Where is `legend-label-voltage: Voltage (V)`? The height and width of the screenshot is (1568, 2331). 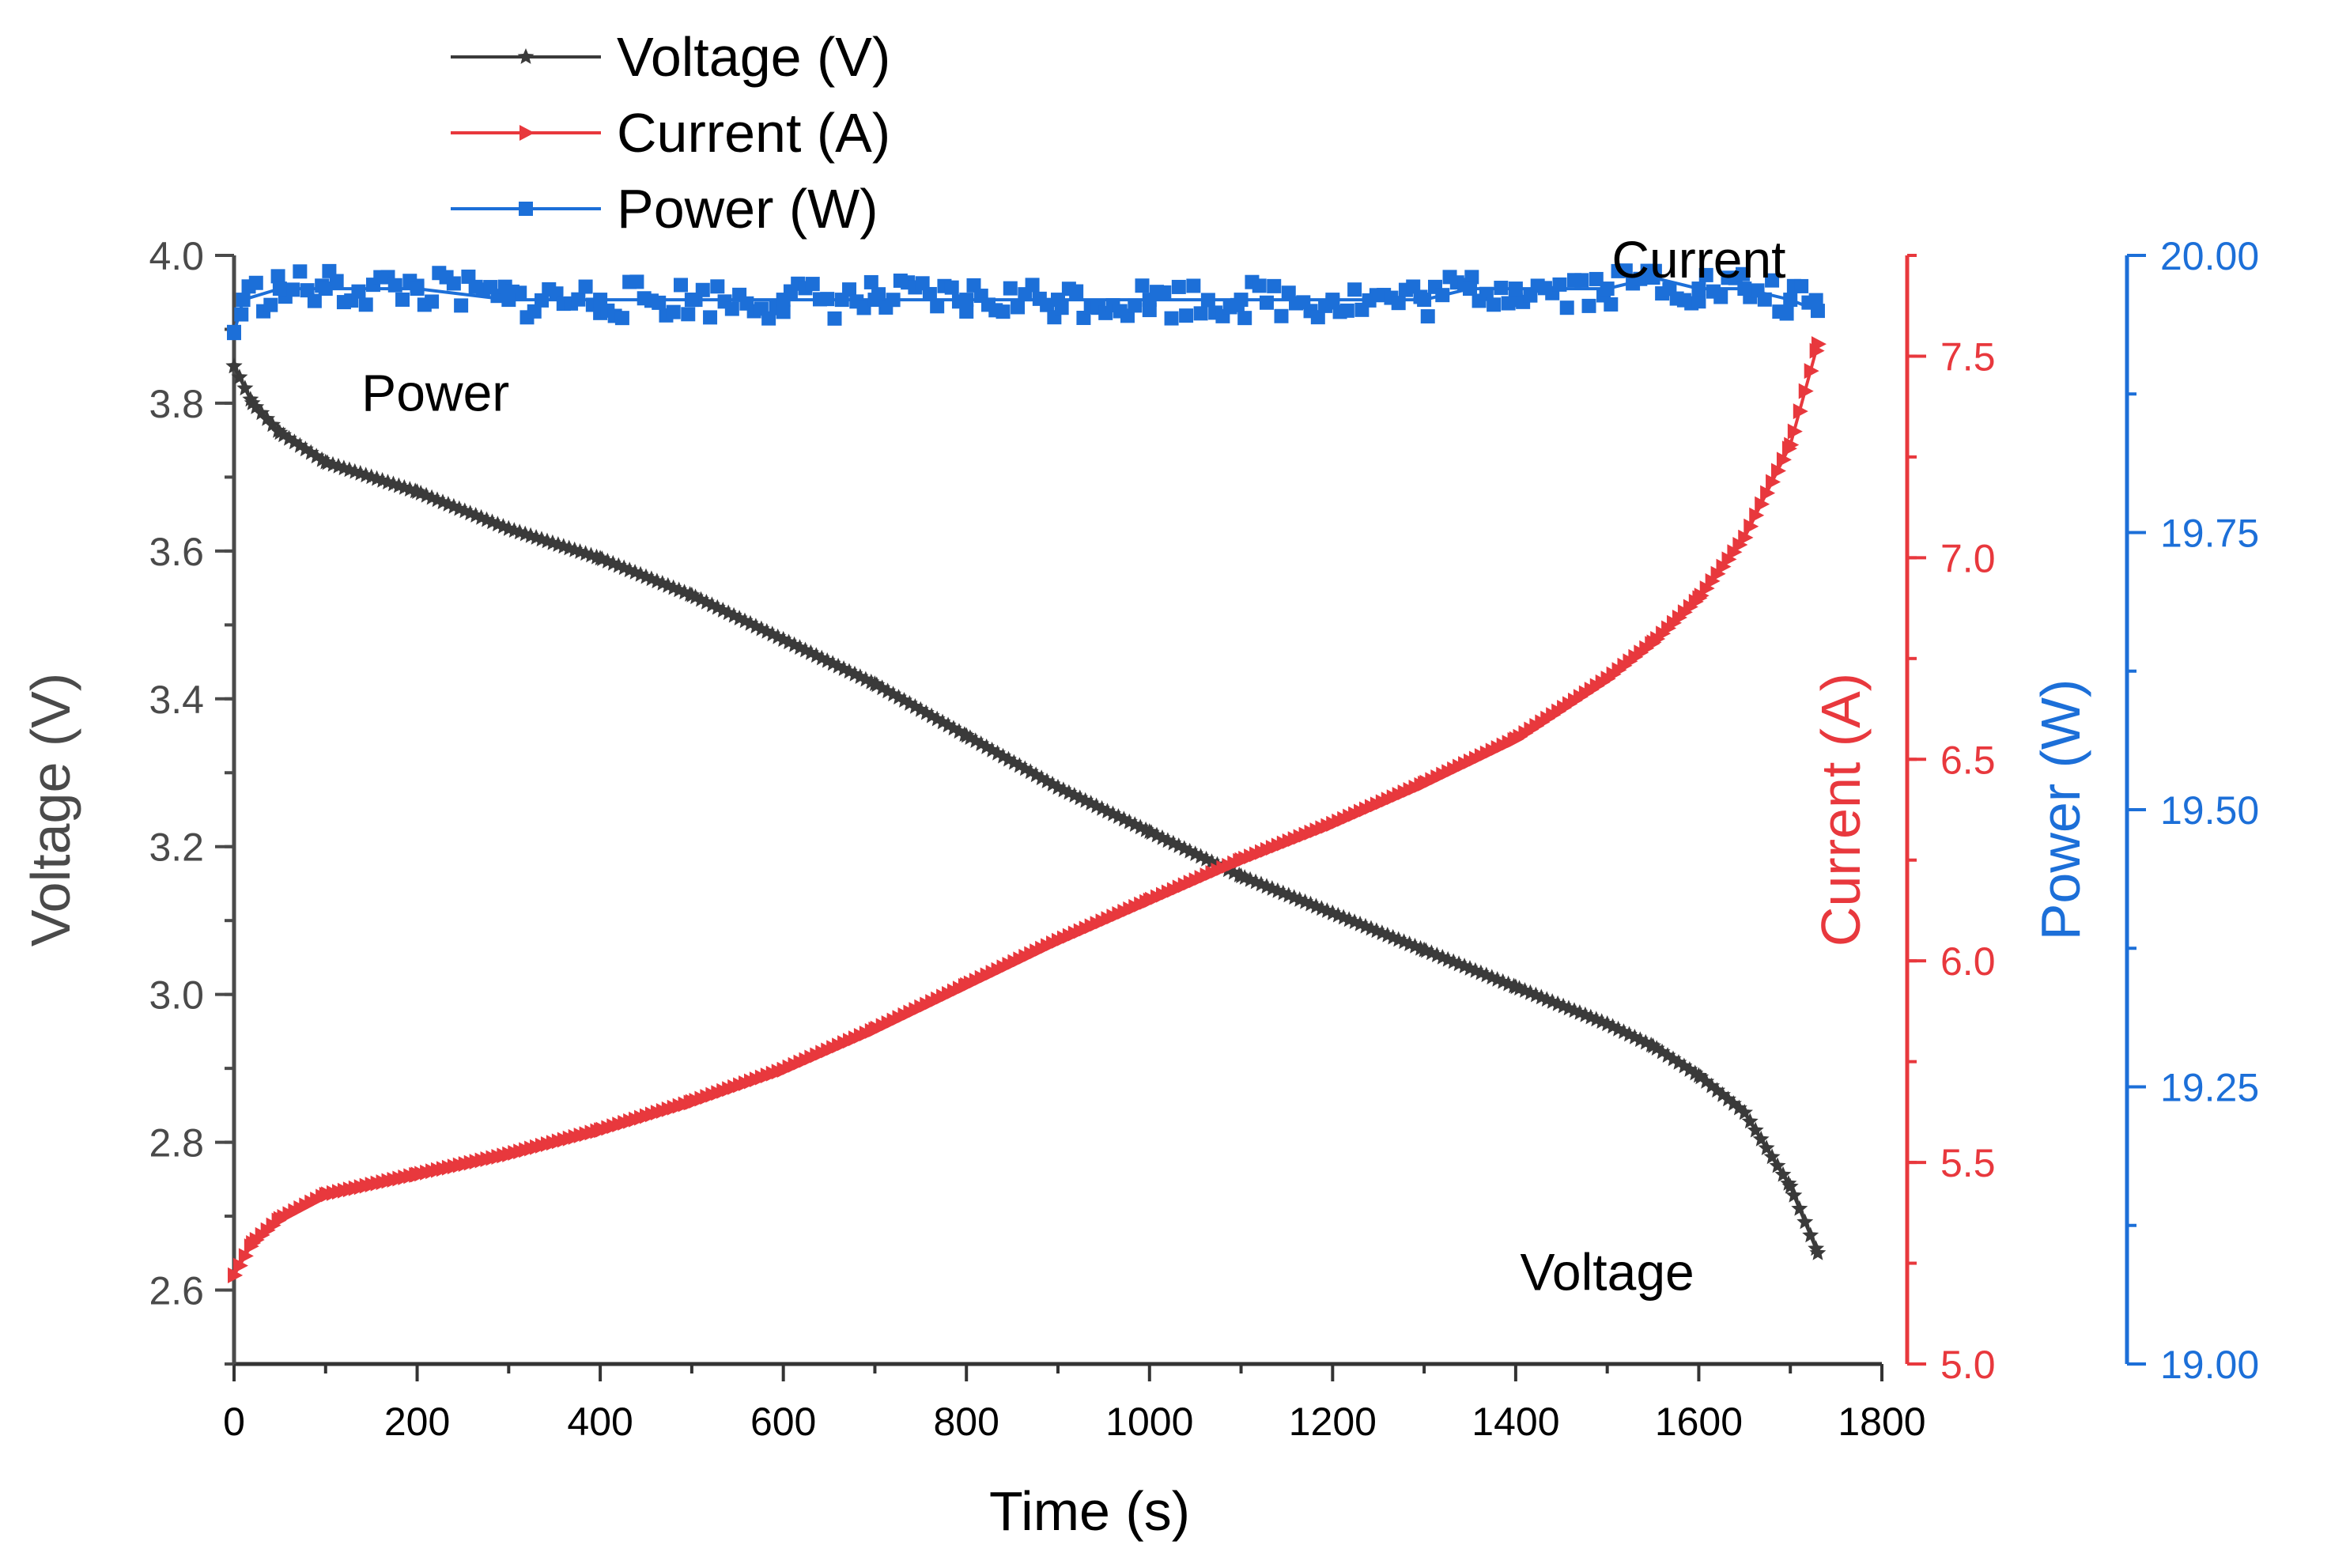
legend-label-voltage: Voltage (V) is located at coordinates (753, 57).